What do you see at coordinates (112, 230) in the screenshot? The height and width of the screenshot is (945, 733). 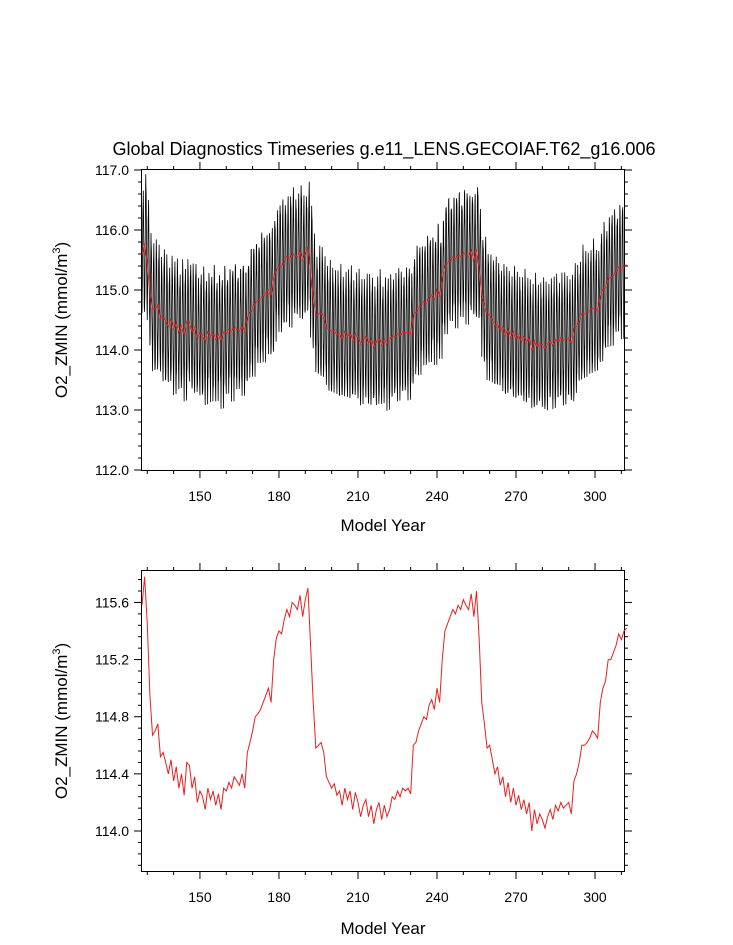 I see `y-tick-label: 116.0` at bounding box center [112, 230].